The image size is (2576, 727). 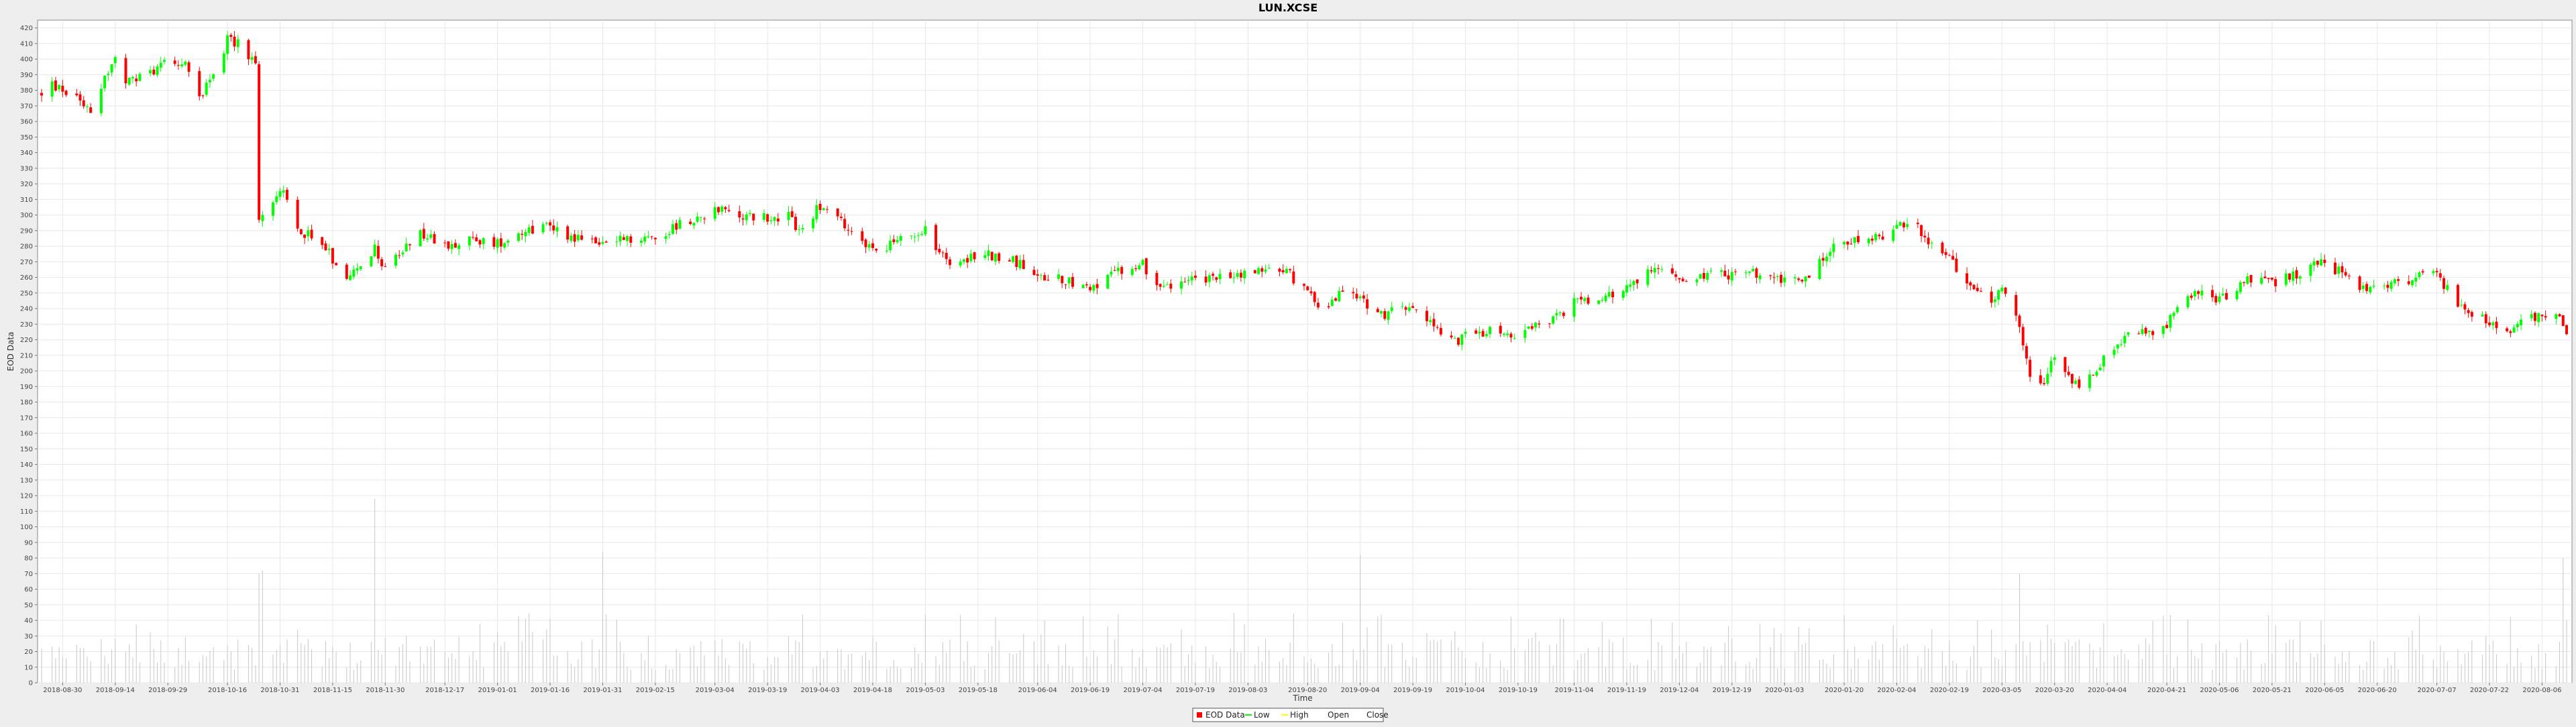 I want to click on y-tick-label: 250, so click(x=26, y=293).